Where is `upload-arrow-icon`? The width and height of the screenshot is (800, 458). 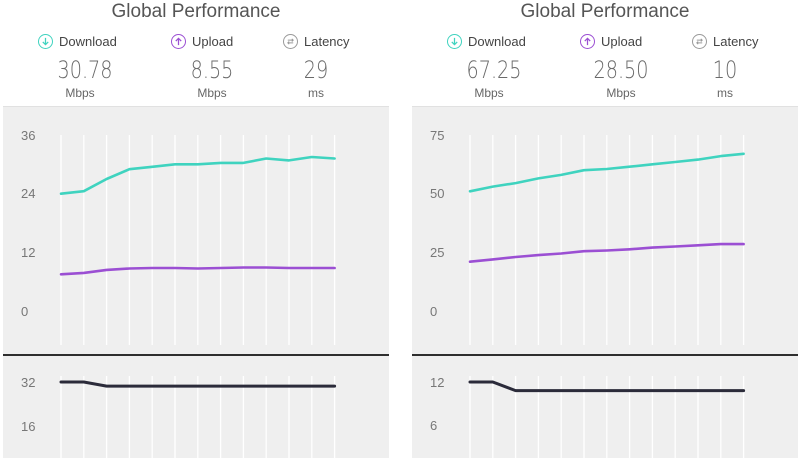 upload-arrow-icon is located at coordinates (587, 41).